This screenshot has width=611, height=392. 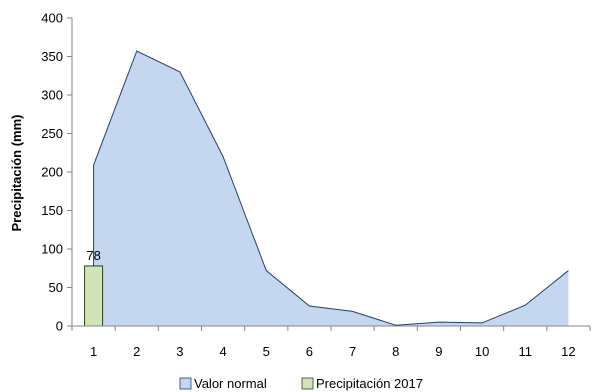 What do you see at coordinates (309, 351) in the screenshot?
I see `x-tick-label-6: 6` at bounding box center [309, 351].